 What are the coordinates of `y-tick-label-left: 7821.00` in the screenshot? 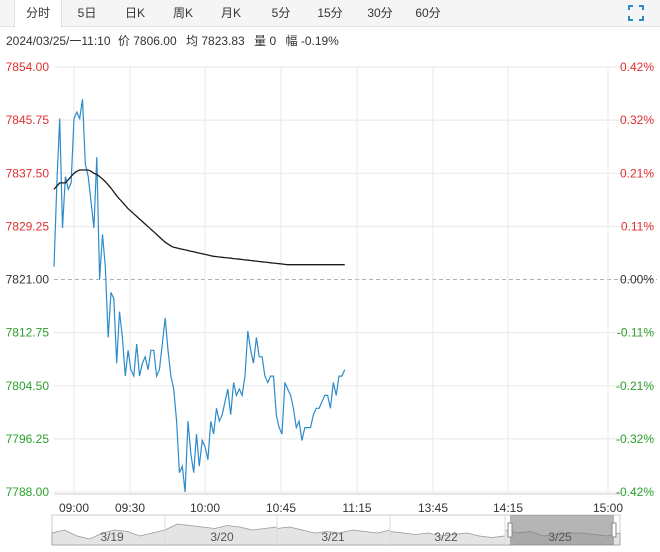 It's located at (28, 280).